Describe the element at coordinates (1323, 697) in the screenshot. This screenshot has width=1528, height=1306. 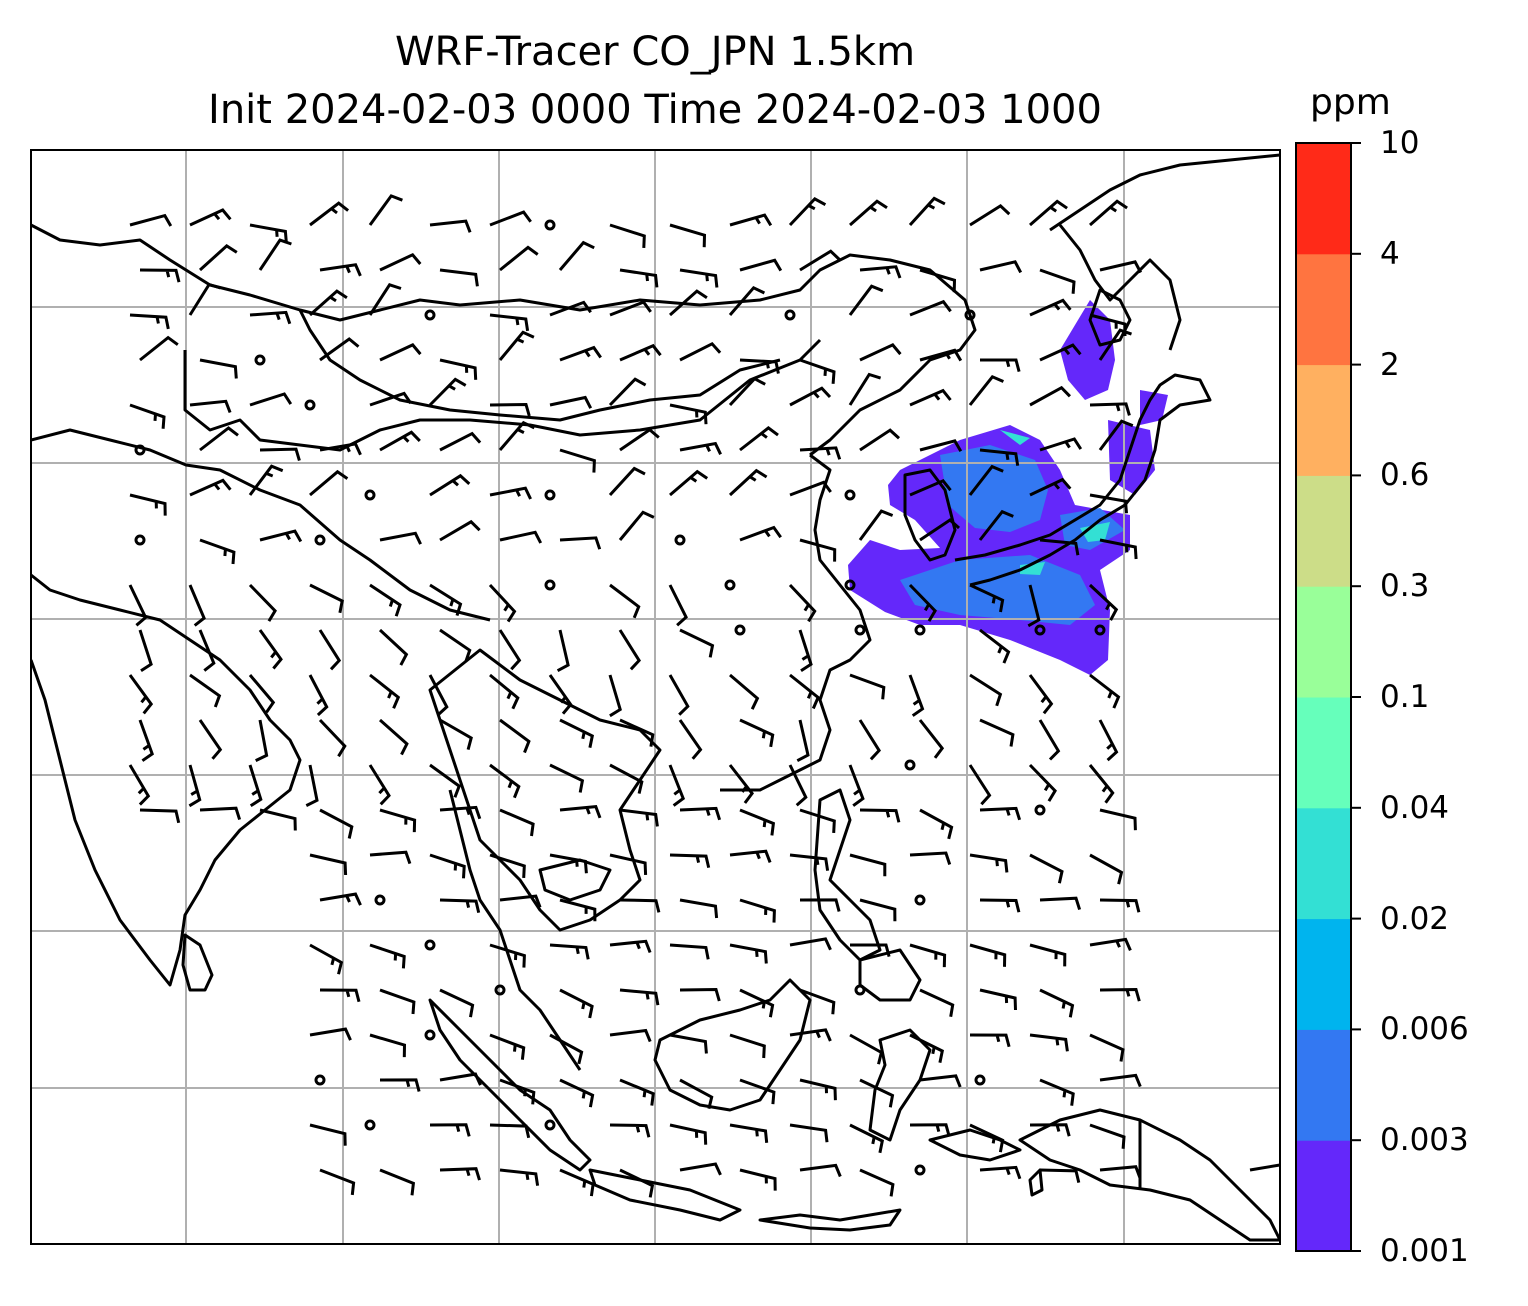
I see `colorbar-frame` at that location.